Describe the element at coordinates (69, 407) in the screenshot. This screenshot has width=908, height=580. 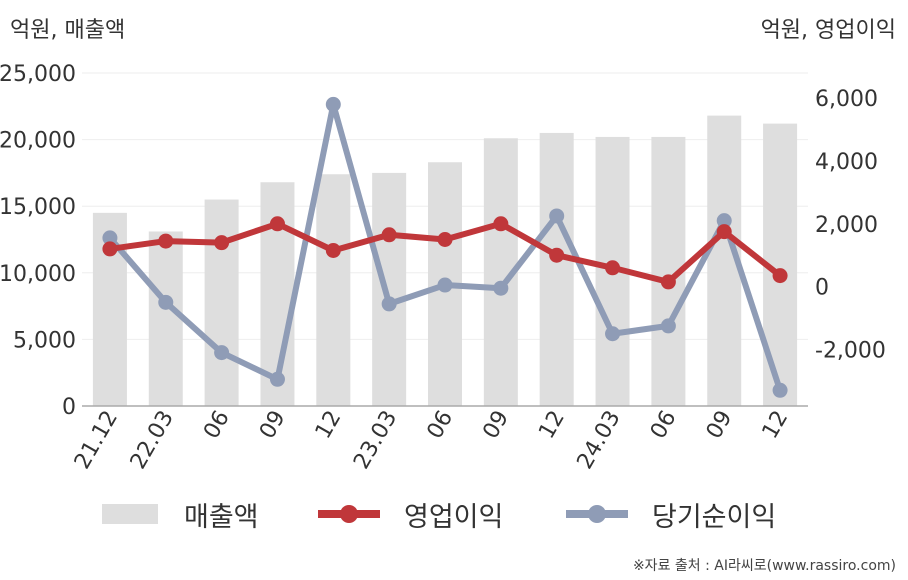
I see `left-tick-label: 0` at that location.